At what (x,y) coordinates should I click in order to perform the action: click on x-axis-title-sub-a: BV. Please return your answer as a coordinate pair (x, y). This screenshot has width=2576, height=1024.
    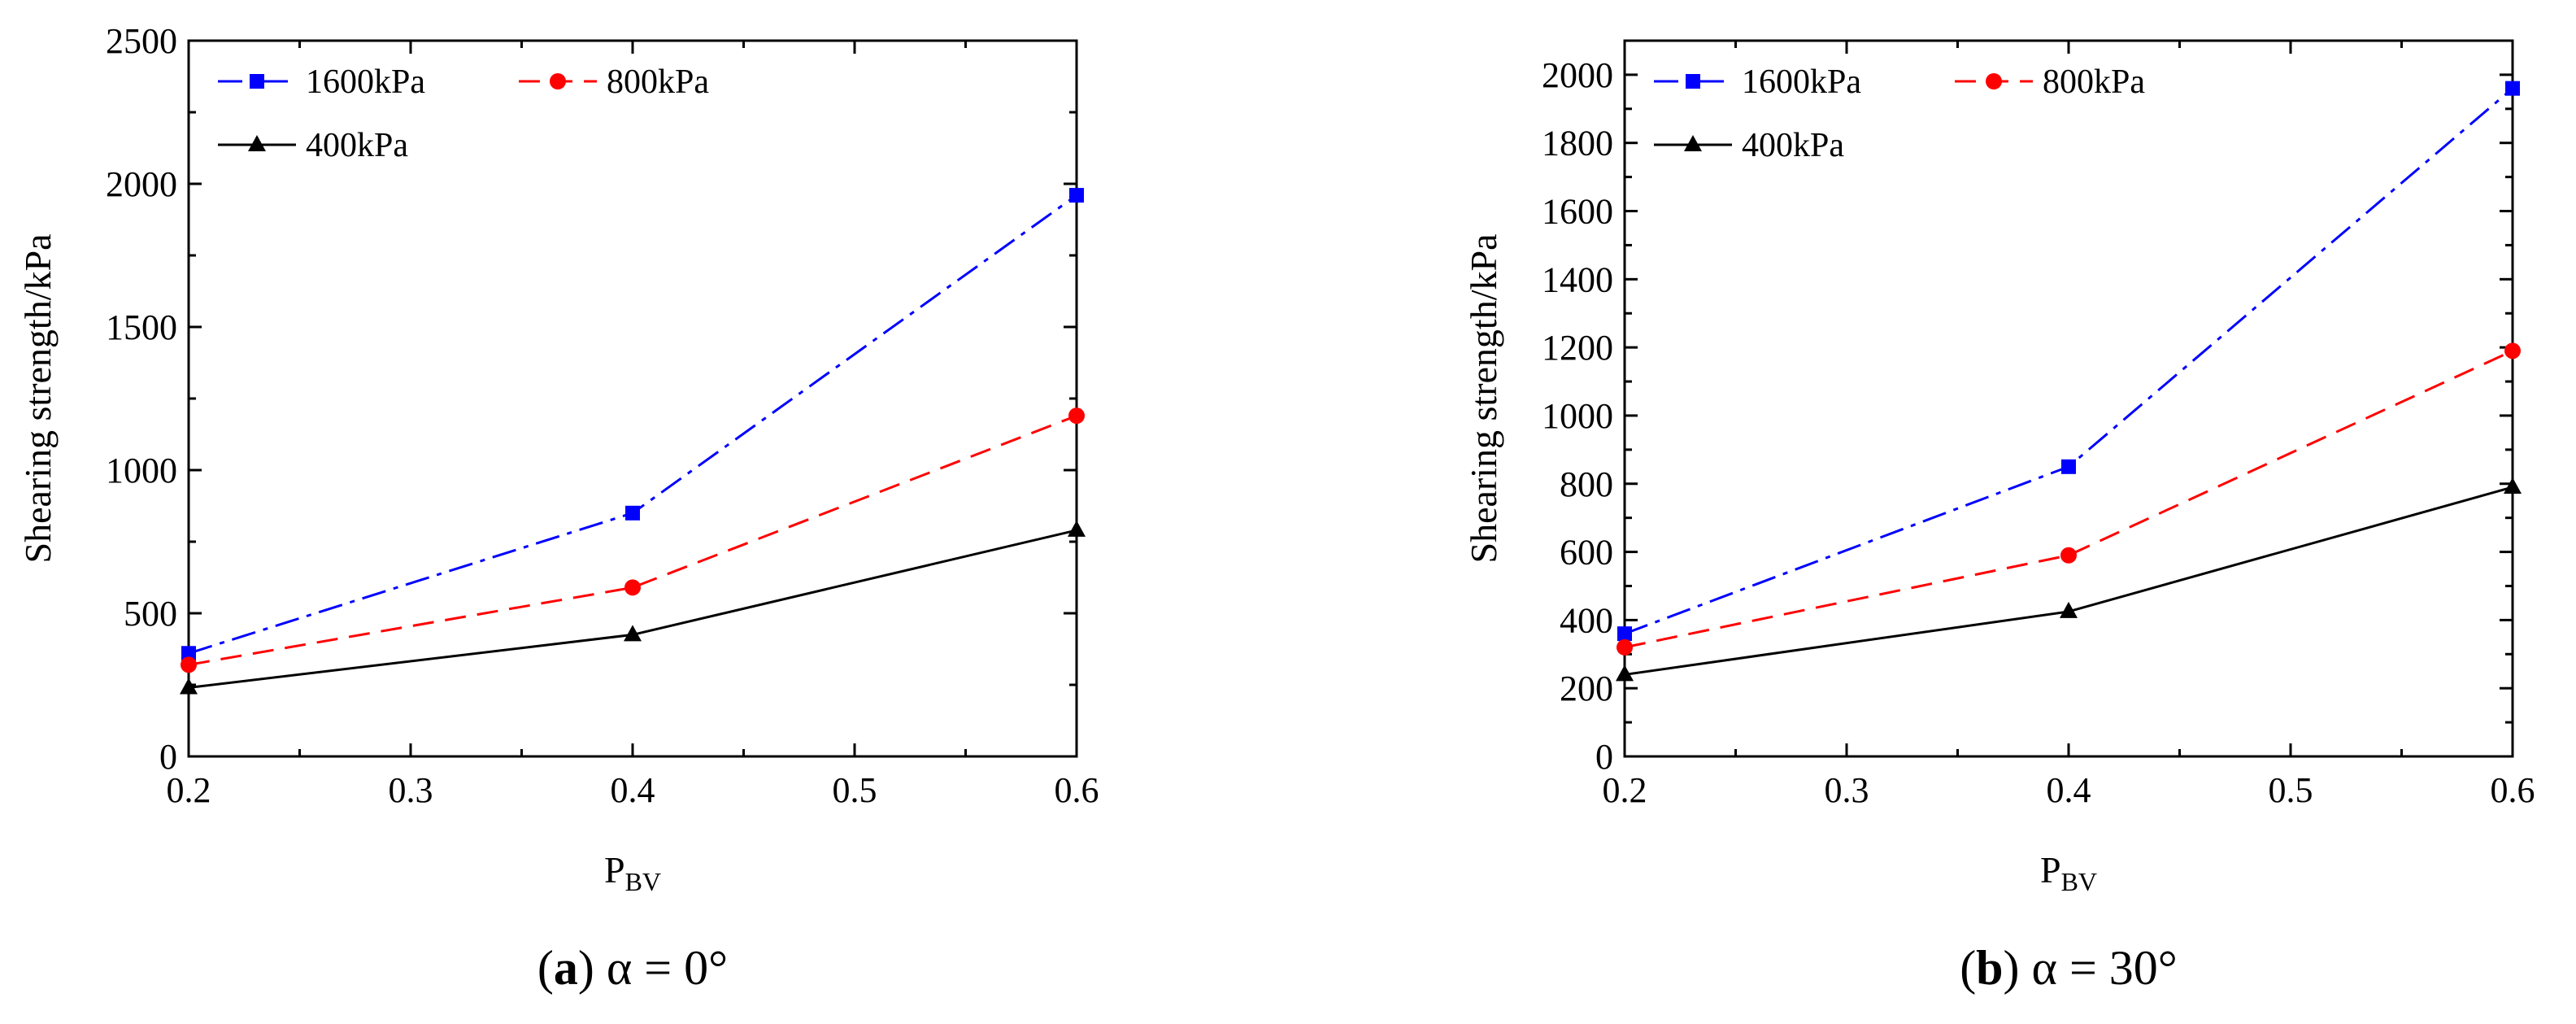
    Looking at the image, I should click on (643, 881).